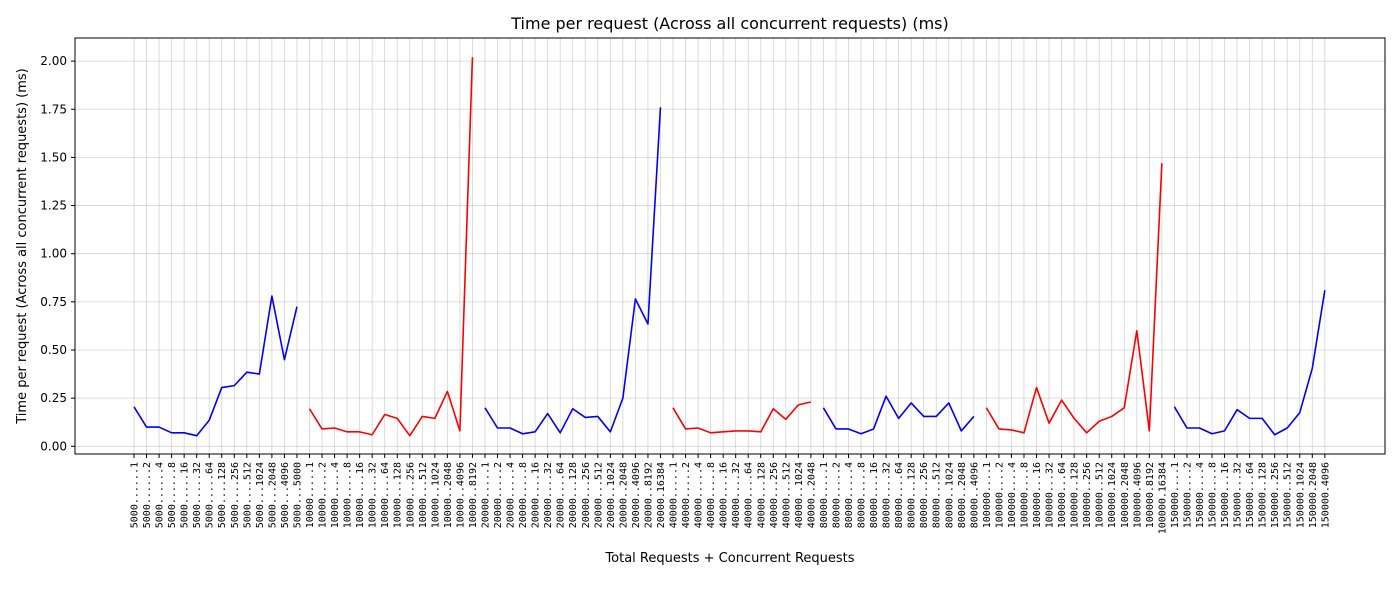  I want to click on x-tick-label: 20000...128, so click(573, 495).